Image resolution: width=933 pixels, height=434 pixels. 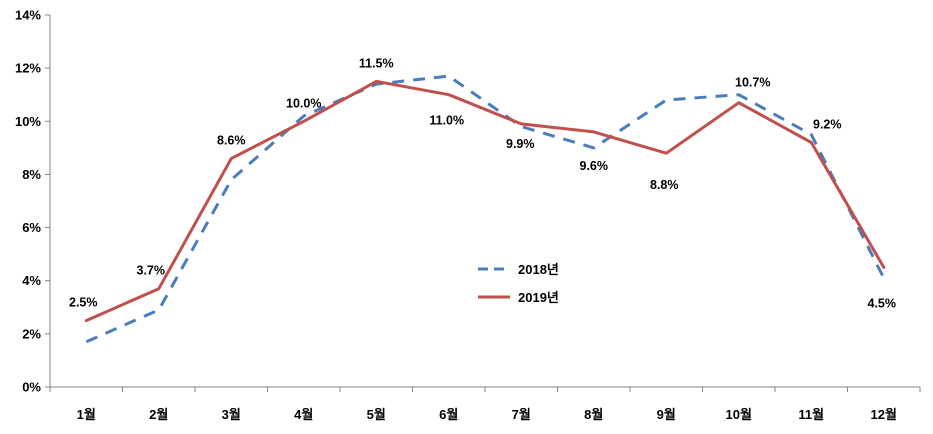 I want to click on data-label: 8.8%, so click(x=664, y=185).